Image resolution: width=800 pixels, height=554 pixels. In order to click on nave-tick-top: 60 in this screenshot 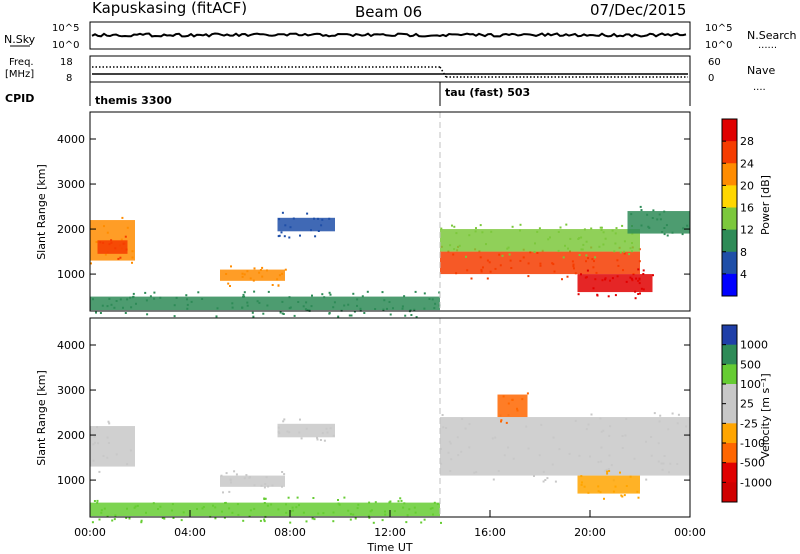, I will do `click(714, 62)`.